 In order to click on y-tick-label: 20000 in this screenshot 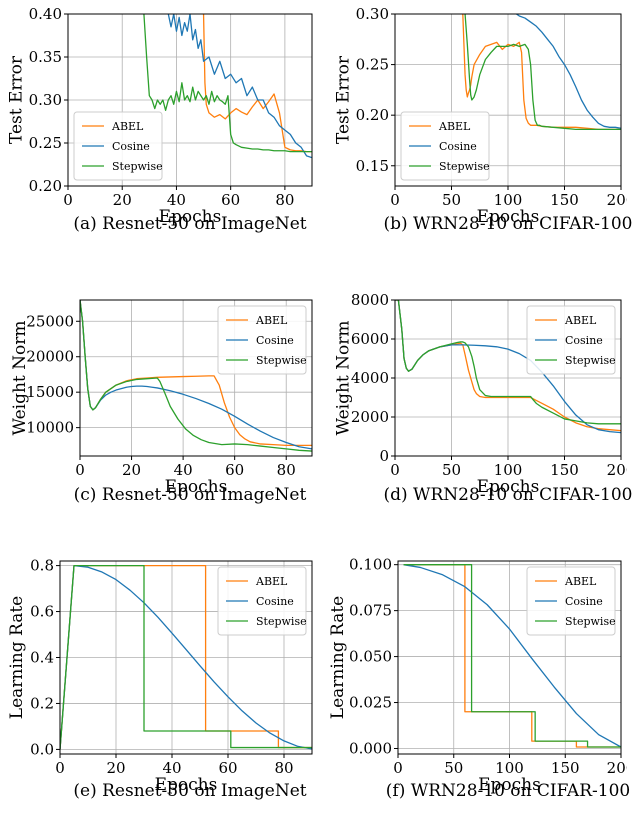, I will do `click(50, 357)`.